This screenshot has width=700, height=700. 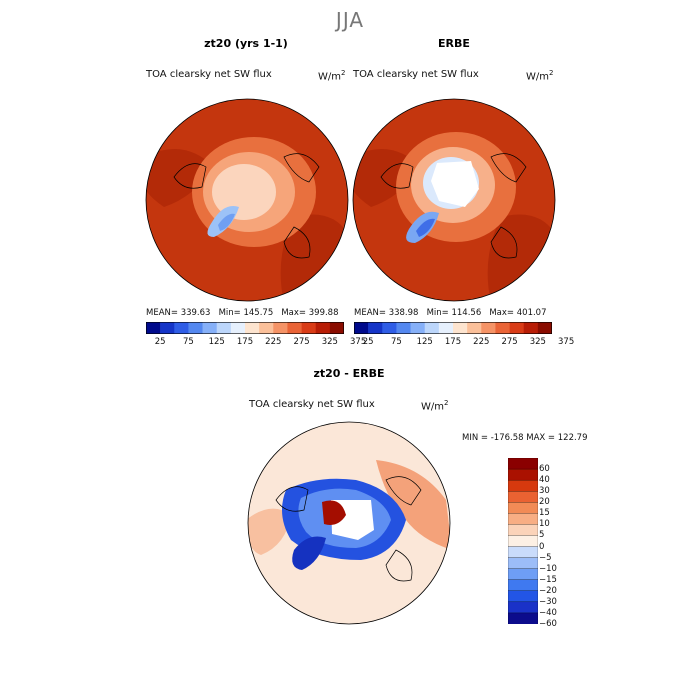 I want to click on colorbar-tick-label: 0, so click(x=542, y=546).